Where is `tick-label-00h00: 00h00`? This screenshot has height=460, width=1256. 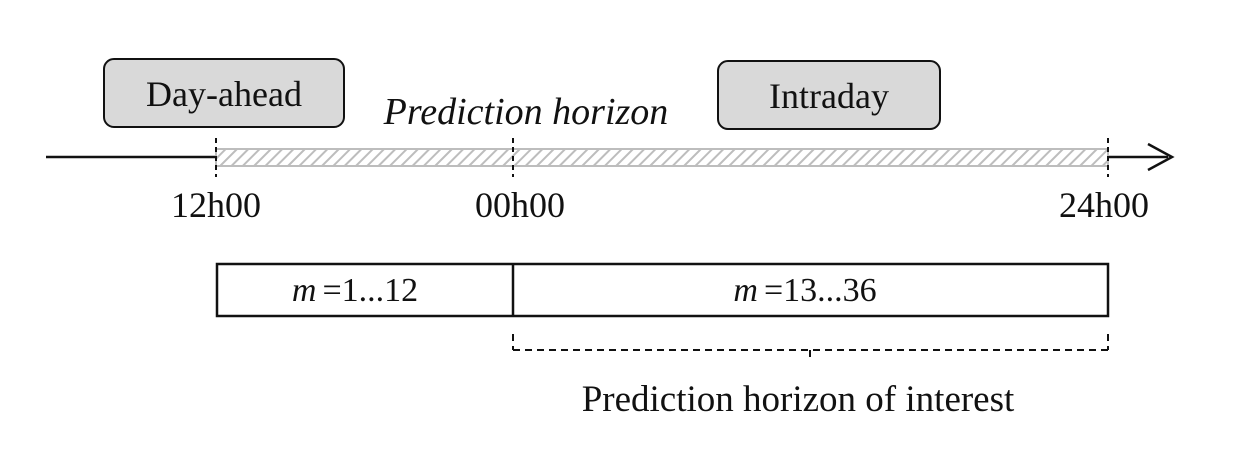 tick-label-00h00: 00h00 is located at coordinates (520, 205).